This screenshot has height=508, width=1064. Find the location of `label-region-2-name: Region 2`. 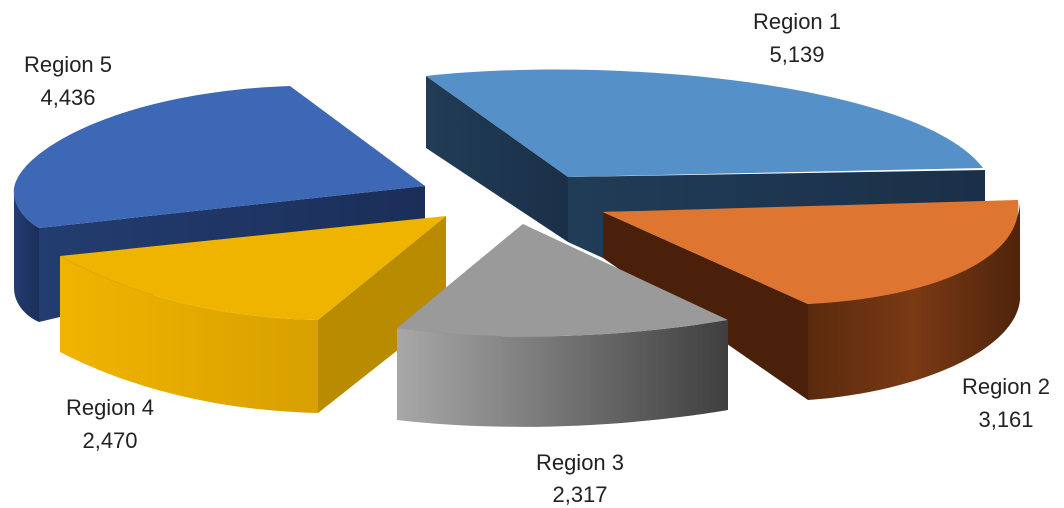

label-region-2-name: Region 2 is located at coordinates (1006, 386).